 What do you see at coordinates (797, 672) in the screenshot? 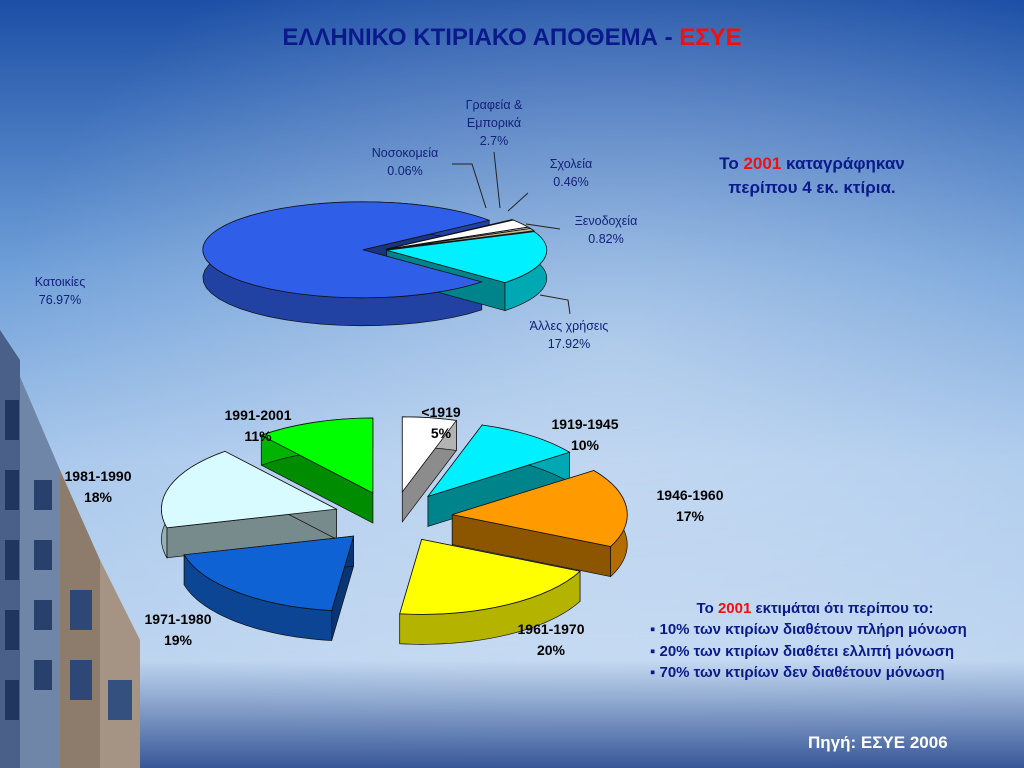
I see `note2-bullet-3: ▪ 70% των κτιρίων δεν διαθέτουν μόνωση` at bounding box center [797, 672].